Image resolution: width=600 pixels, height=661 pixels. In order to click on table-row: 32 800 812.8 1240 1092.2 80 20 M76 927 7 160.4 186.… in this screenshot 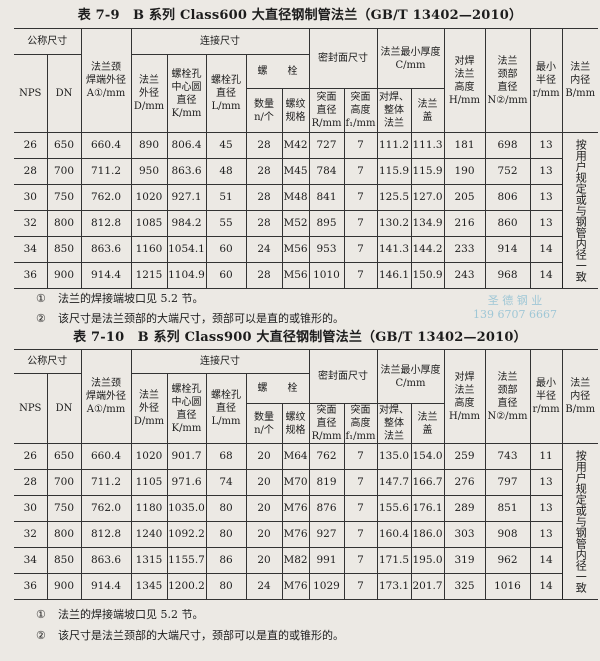, I will do `click(306, 534)`.